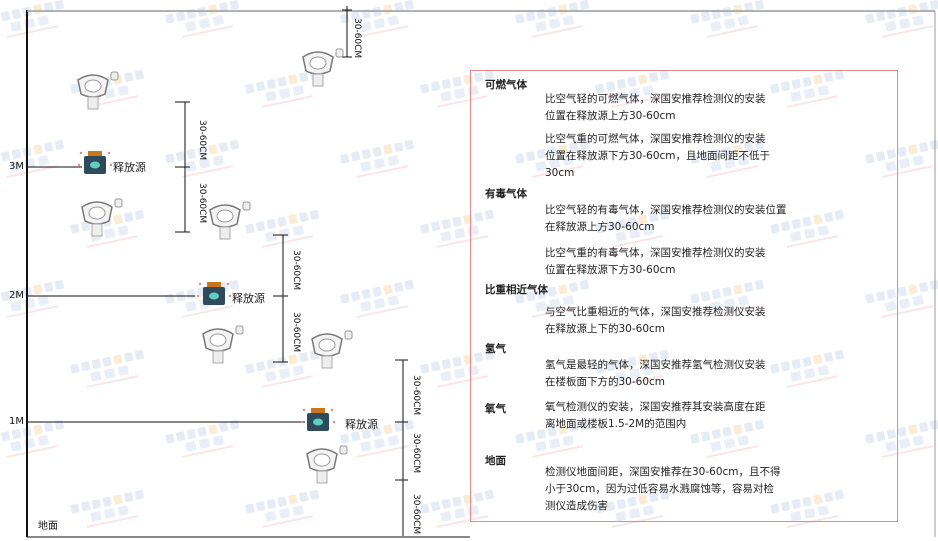  I want to click on floor-label-2m: 2M, so click(16, 295).